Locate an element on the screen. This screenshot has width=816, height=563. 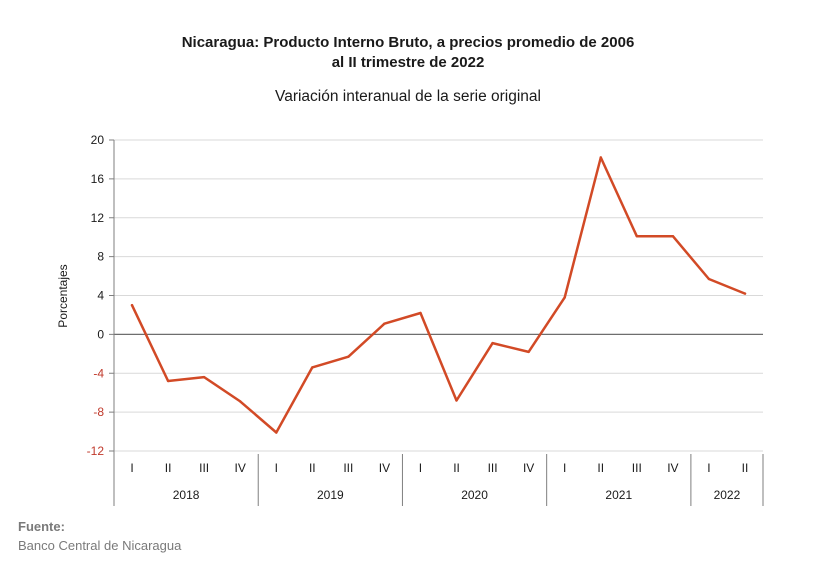
y-tick-label: 4 is located at coordinates (100, 296).